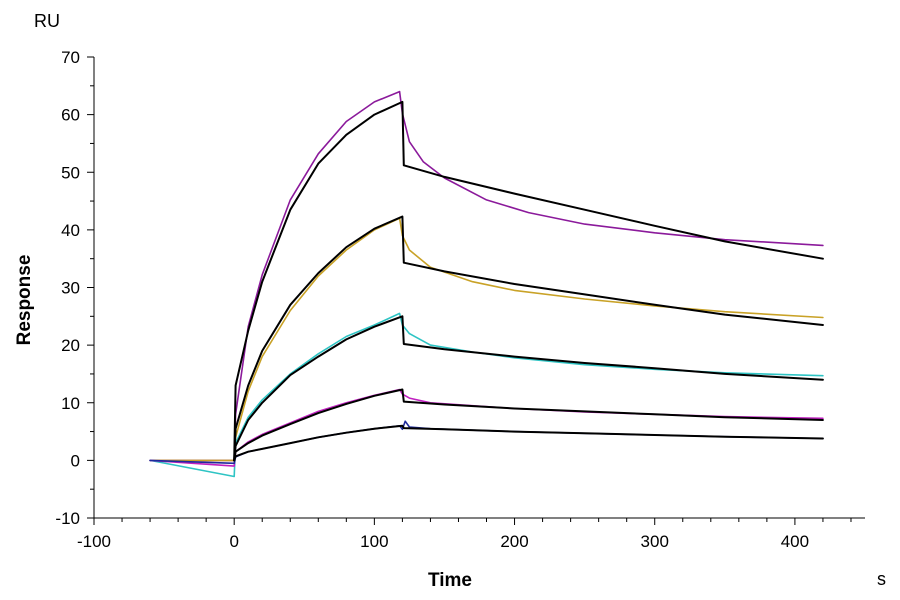  What do you see at coordinates (233, 541) in the screenshot?
I see `x-tick-label: 0` at bounding box center [233, 541].